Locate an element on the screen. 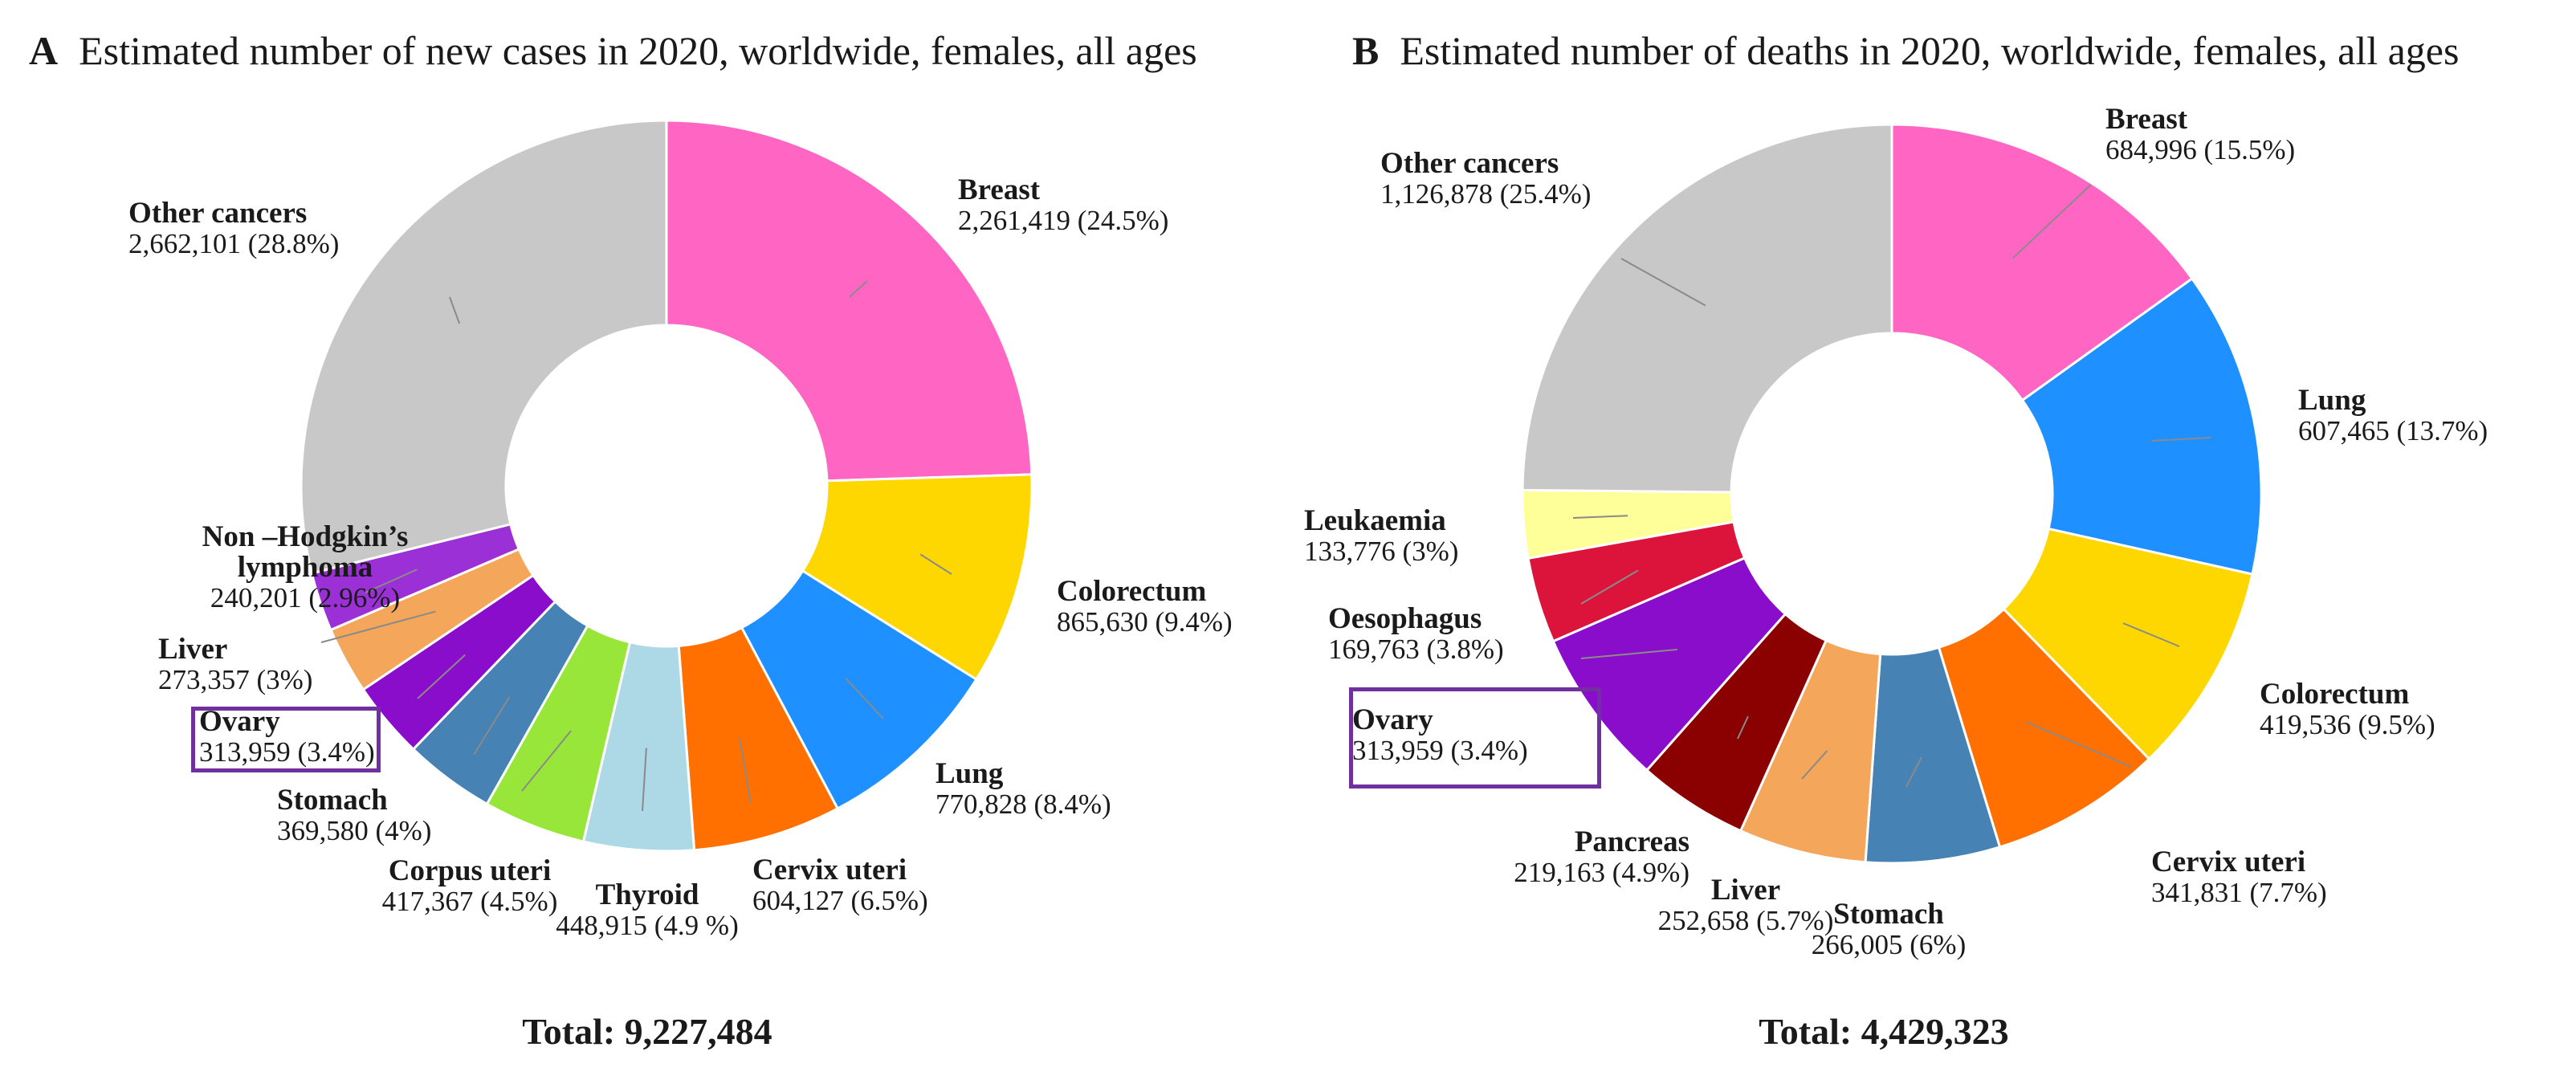 The height and width of the screenshot is (1084, 2576). label-name-leukaemia: Leukaemia is located at coordinates (1375, 520).